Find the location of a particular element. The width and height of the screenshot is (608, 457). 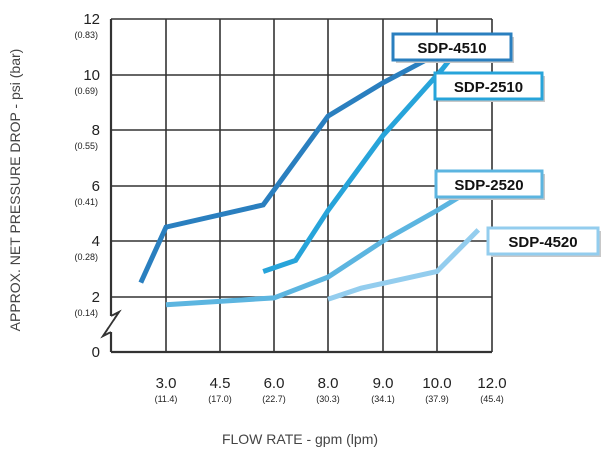

y-tick-label: 0 is located at coordinates (96, 352).